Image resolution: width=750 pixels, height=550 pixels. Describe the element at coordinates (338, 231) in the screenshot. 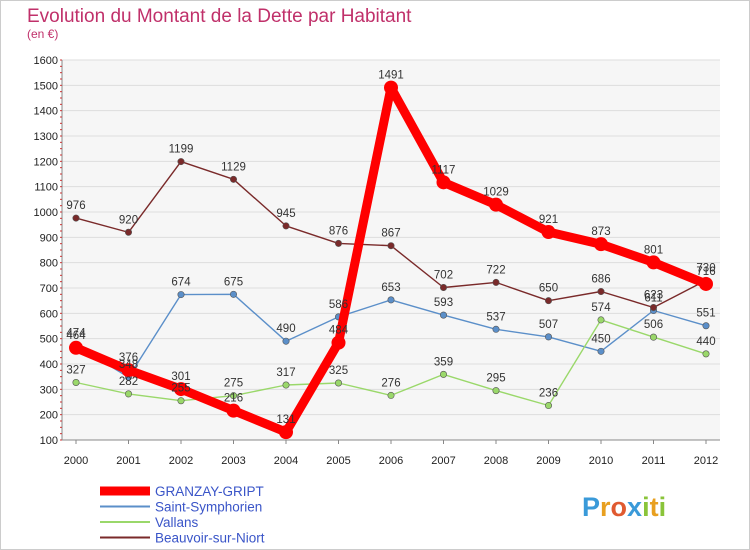

I see `data-label-beauvoir-sur-niort: 876` at that location.